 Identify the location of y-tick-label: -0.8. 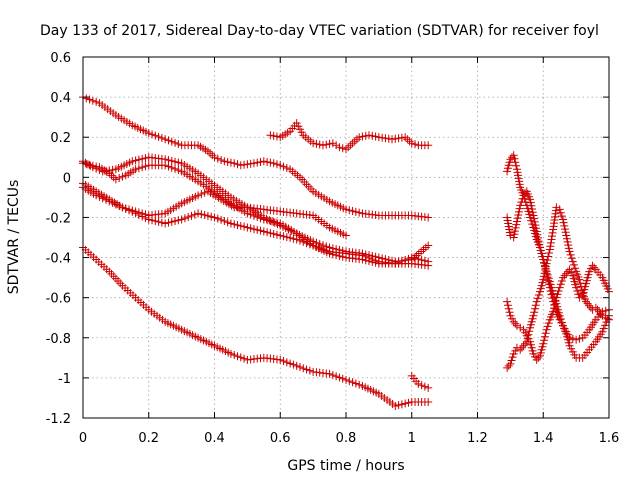
(58, 339).